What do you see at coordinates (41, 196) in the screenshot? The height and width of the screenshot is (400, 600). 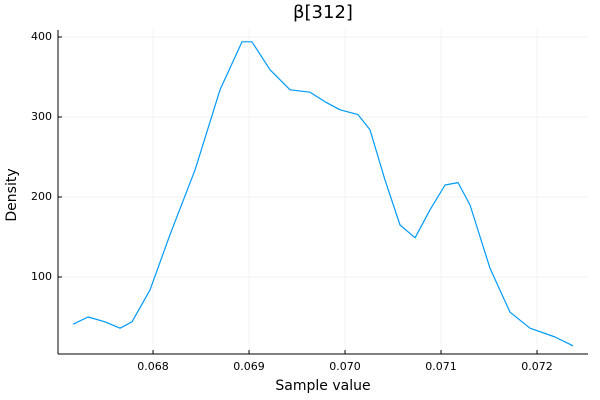 I see `y-tick-label: 200` at bounding box center [41, 196].